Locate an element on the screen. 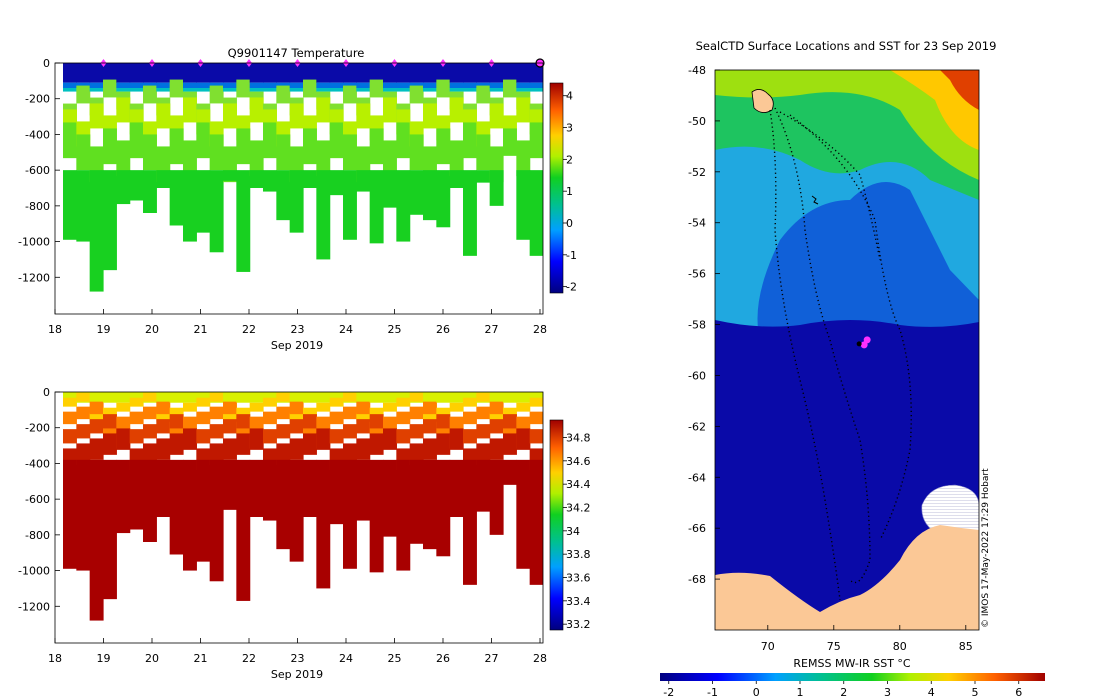 The width and height of the screenshot is (1100, 700). colorbar-tick-label: 4 is located at coordinates (569, 96).